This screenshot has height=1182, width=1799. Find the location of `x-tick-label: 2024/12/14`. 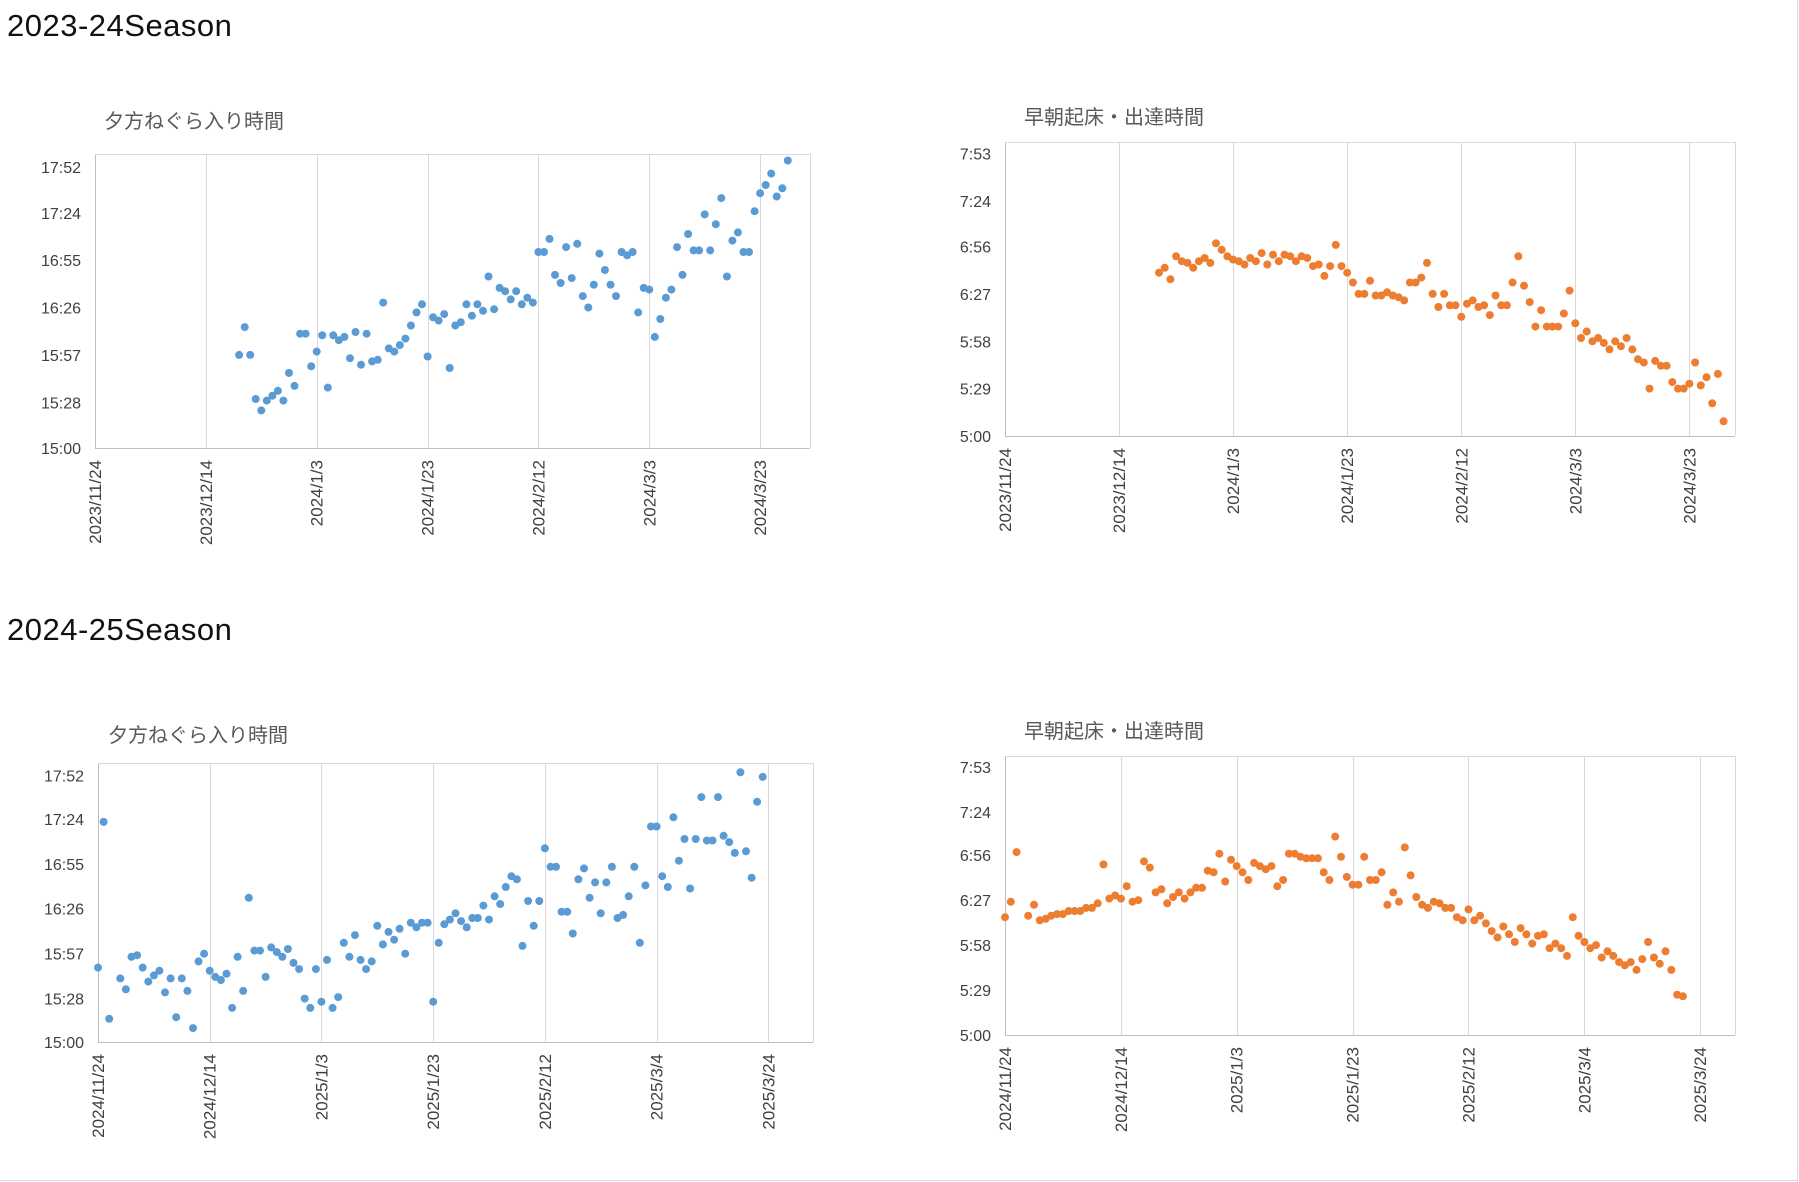

x-tick-label: 2024/12/14 is located at coordinates (1121, 1089).